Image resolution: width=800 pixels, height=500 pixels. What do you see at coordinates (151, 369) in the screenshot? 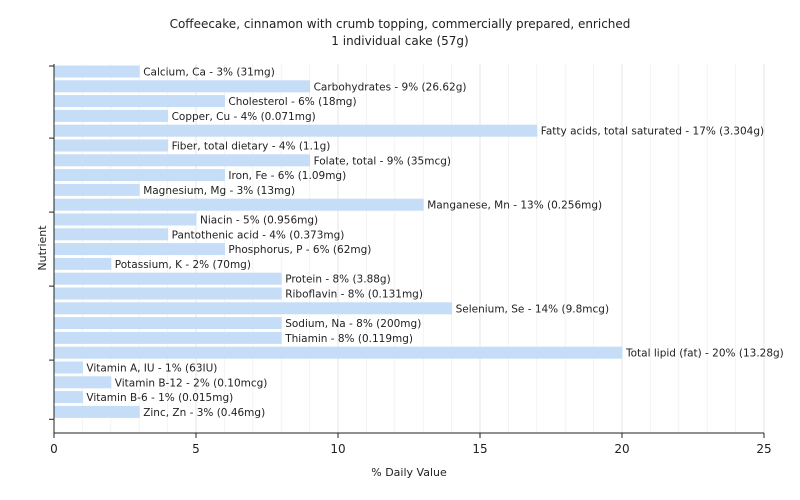
I see `bar-label-20: Vitamin A, IU - 1% (63IU)` at bounding box center [151, 369].